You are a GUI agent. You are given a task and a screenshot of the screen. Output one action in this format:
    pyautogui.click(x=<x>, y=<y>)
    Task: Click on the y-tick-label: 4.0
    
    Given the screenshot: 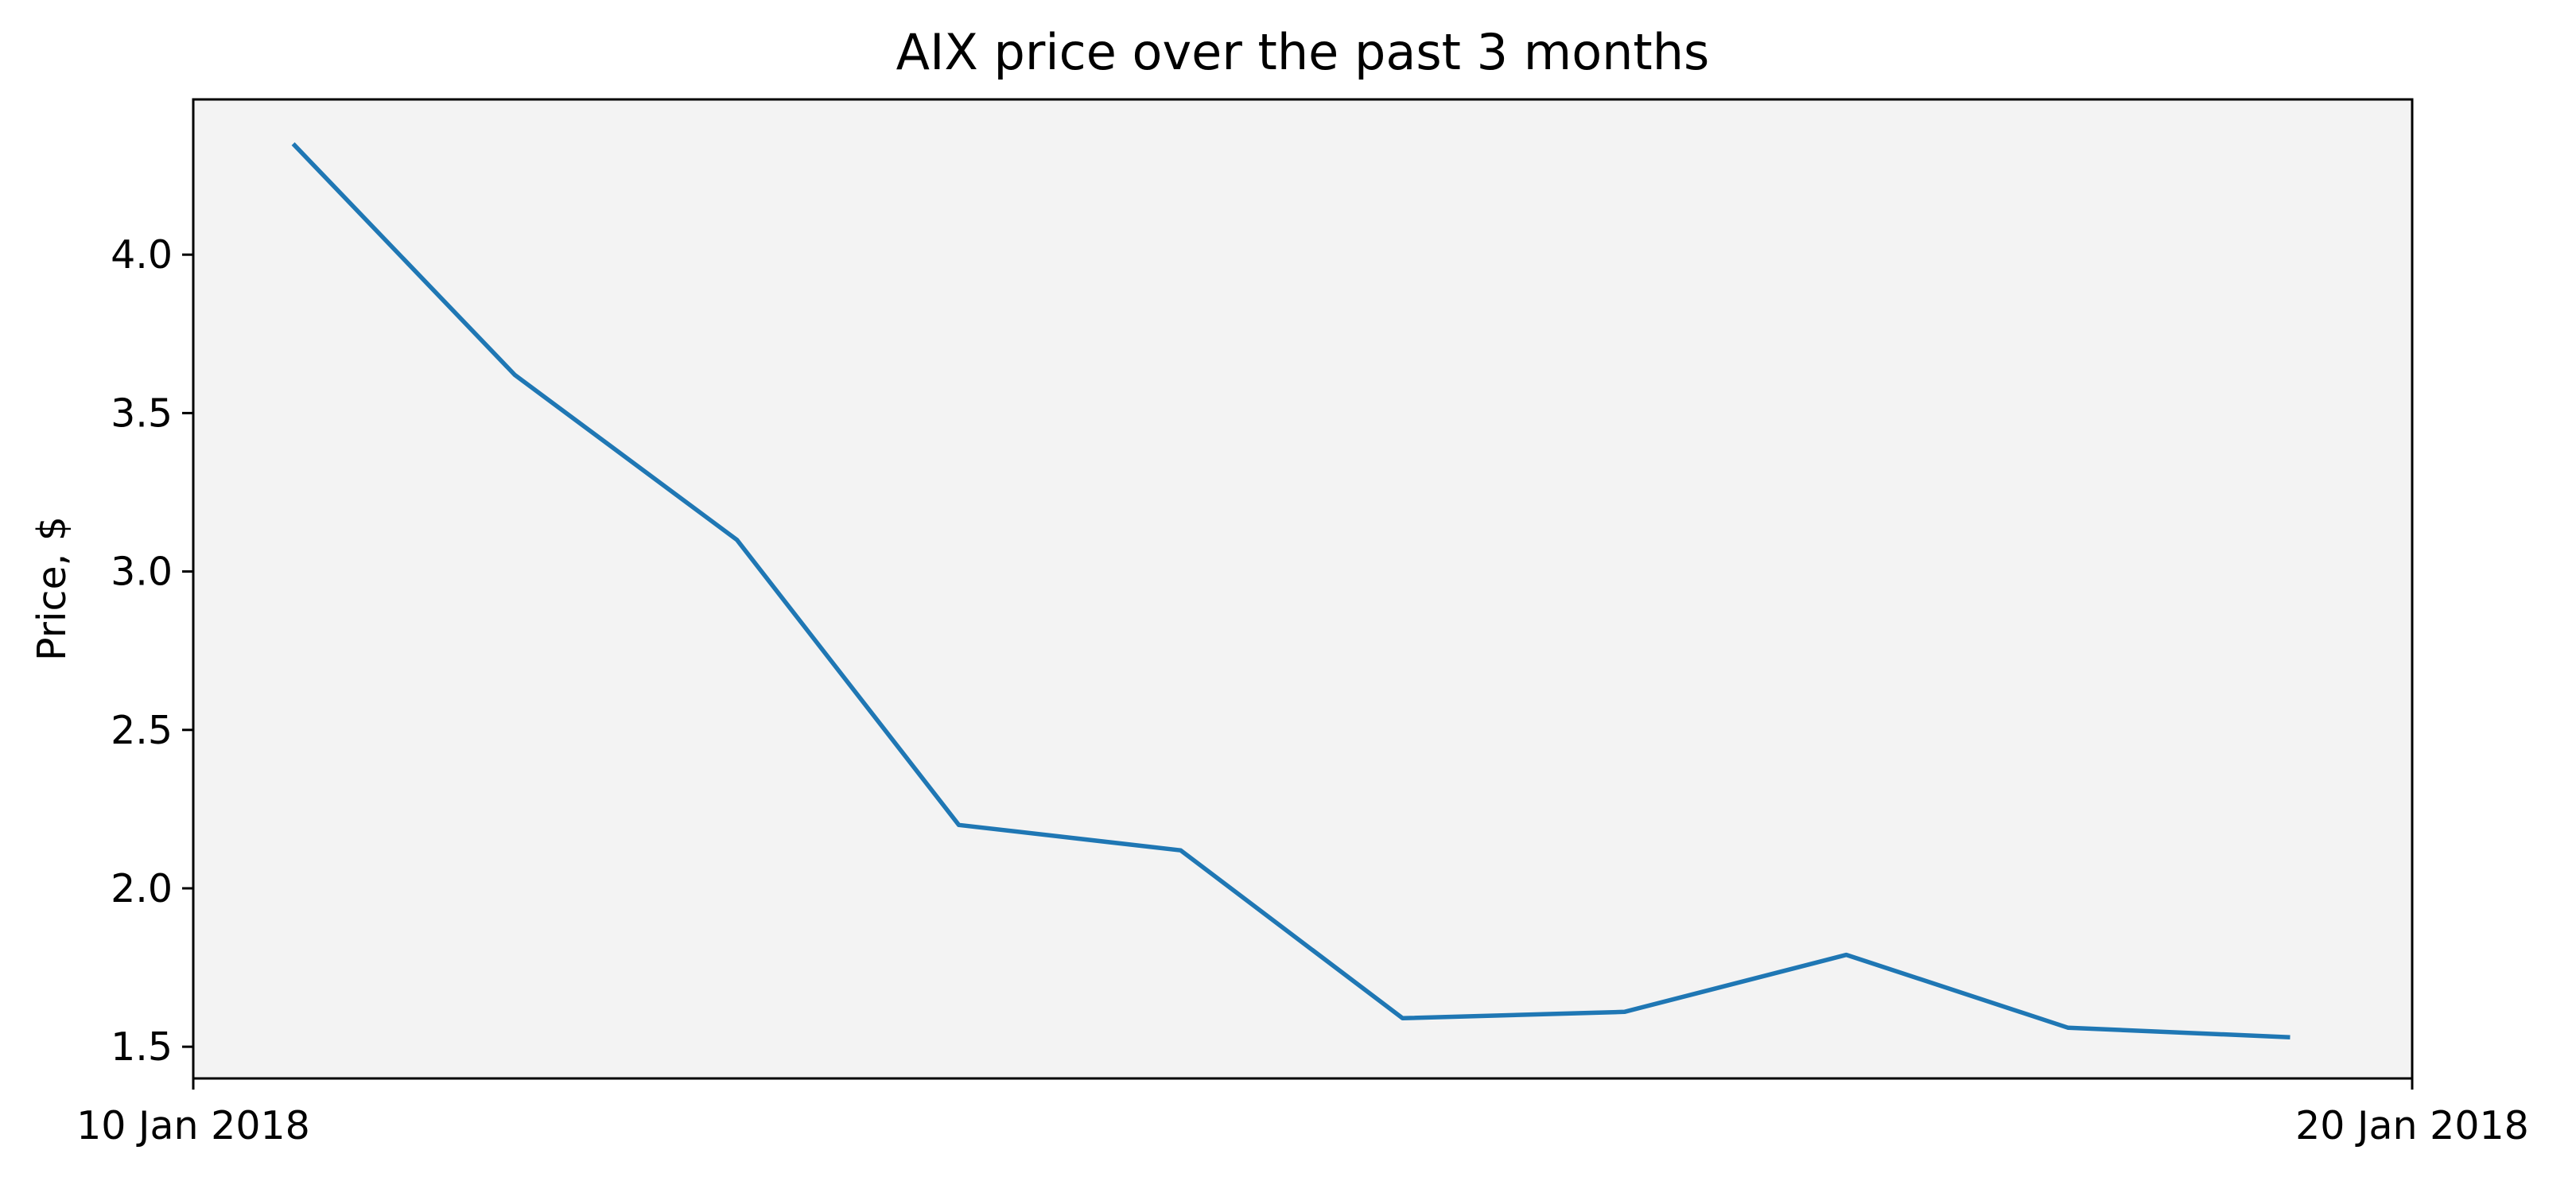 What is the action you would take?
    pyautogui.click(x=142, y=255)
    